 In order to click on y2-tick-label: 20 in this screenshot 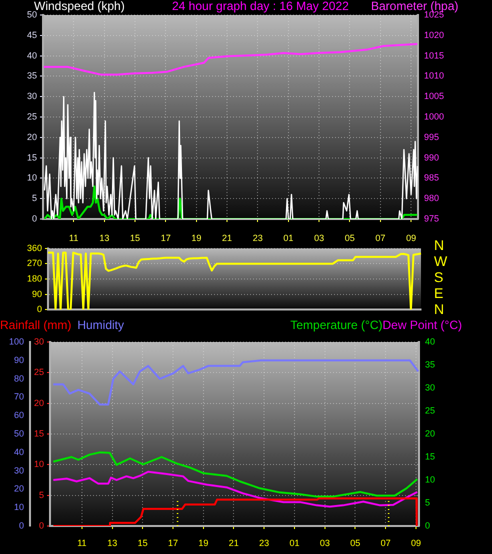, I will do `click(430, 433)`.